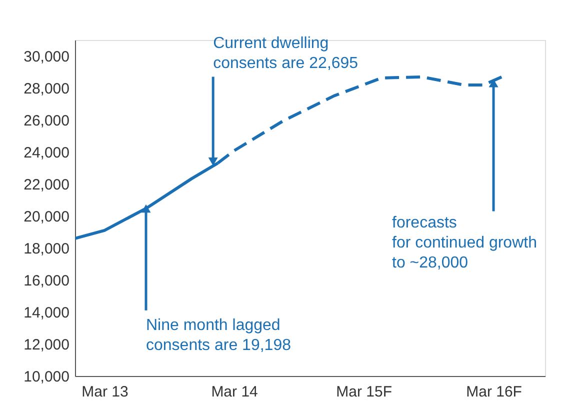 Image resolution: width=564 pixels, height=405 pixels. I want to click on y-tick-label: 26,000, so click(47, 121).